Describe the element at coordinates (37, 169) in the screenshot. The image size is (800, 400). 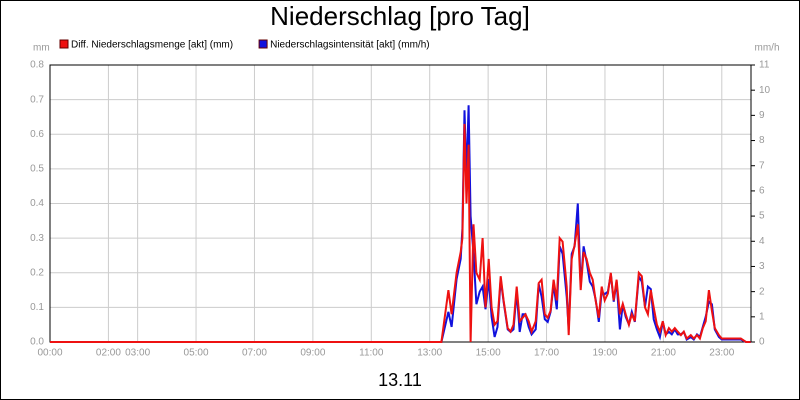
I see `y-tick-label: 0.5` at that location.